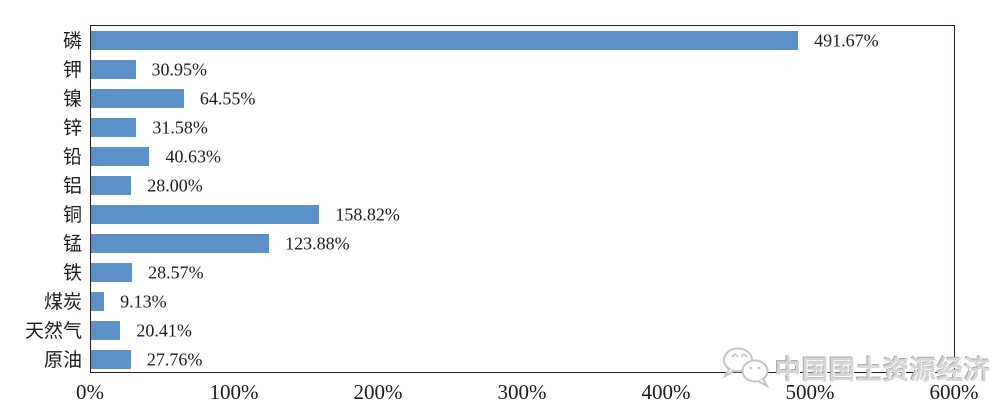  I want to click on bar-row: 27.76%, so click(522, 359).